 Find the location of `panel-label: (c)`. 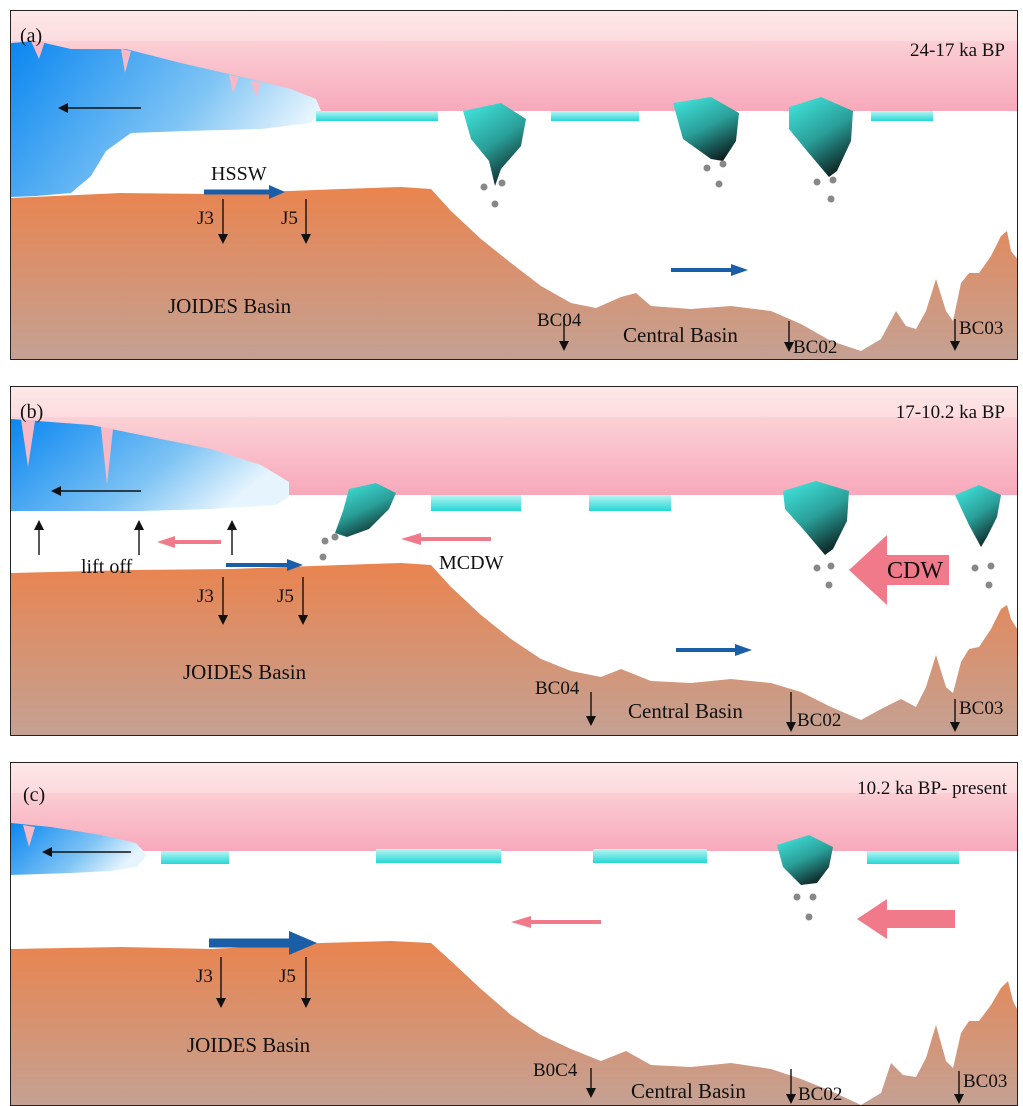

panel-label: (c) is located at coordinates (34, 795).